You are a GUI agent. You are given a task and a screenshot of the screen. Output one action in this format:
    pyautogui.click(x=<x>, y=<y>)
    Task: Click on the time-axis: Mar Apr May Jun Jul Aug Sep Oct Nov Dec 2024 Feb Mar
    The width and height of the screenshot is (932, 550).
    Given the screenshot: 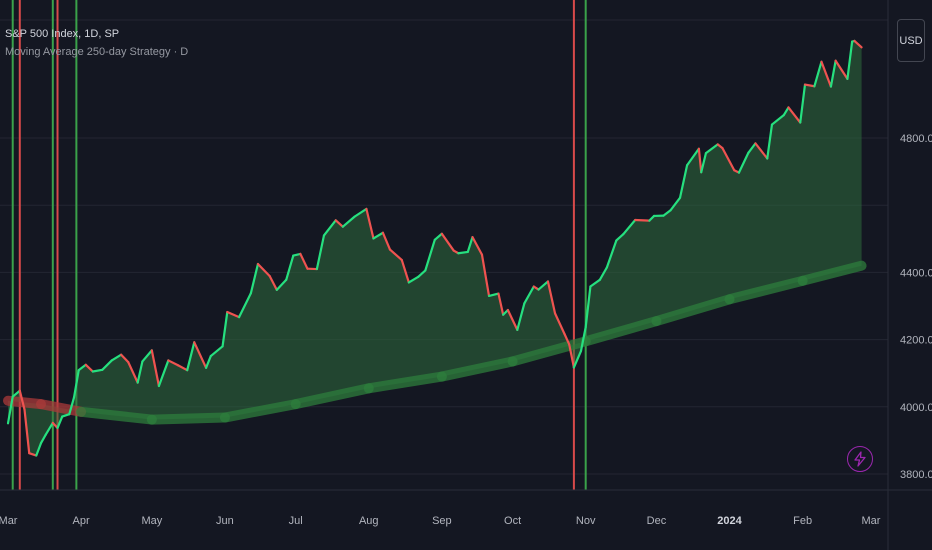 What is the action you would take?
    pyautogui.click(x=466, y=508)
    